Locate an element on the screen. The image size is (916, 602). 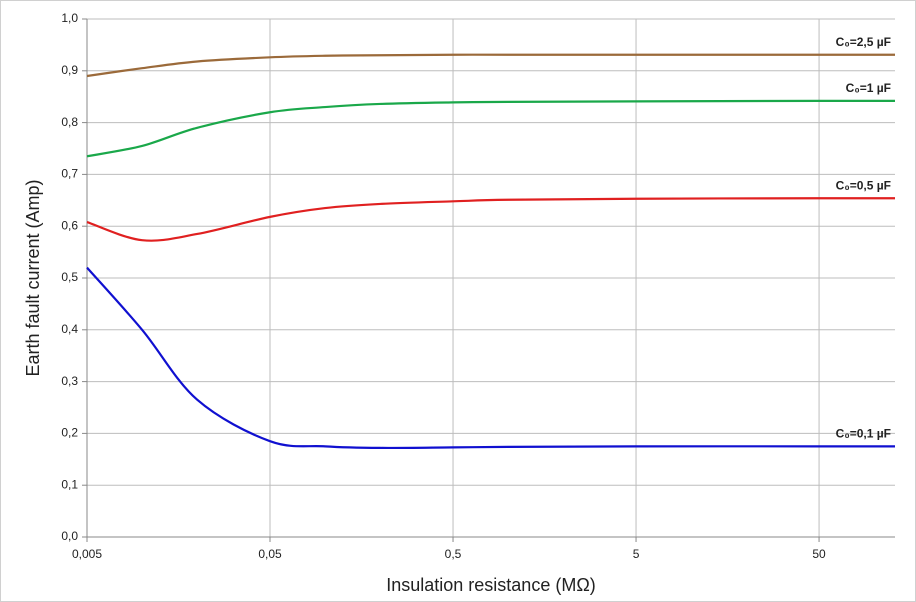
y-tick-label: 0,3 is located at coordinates (69, 381).